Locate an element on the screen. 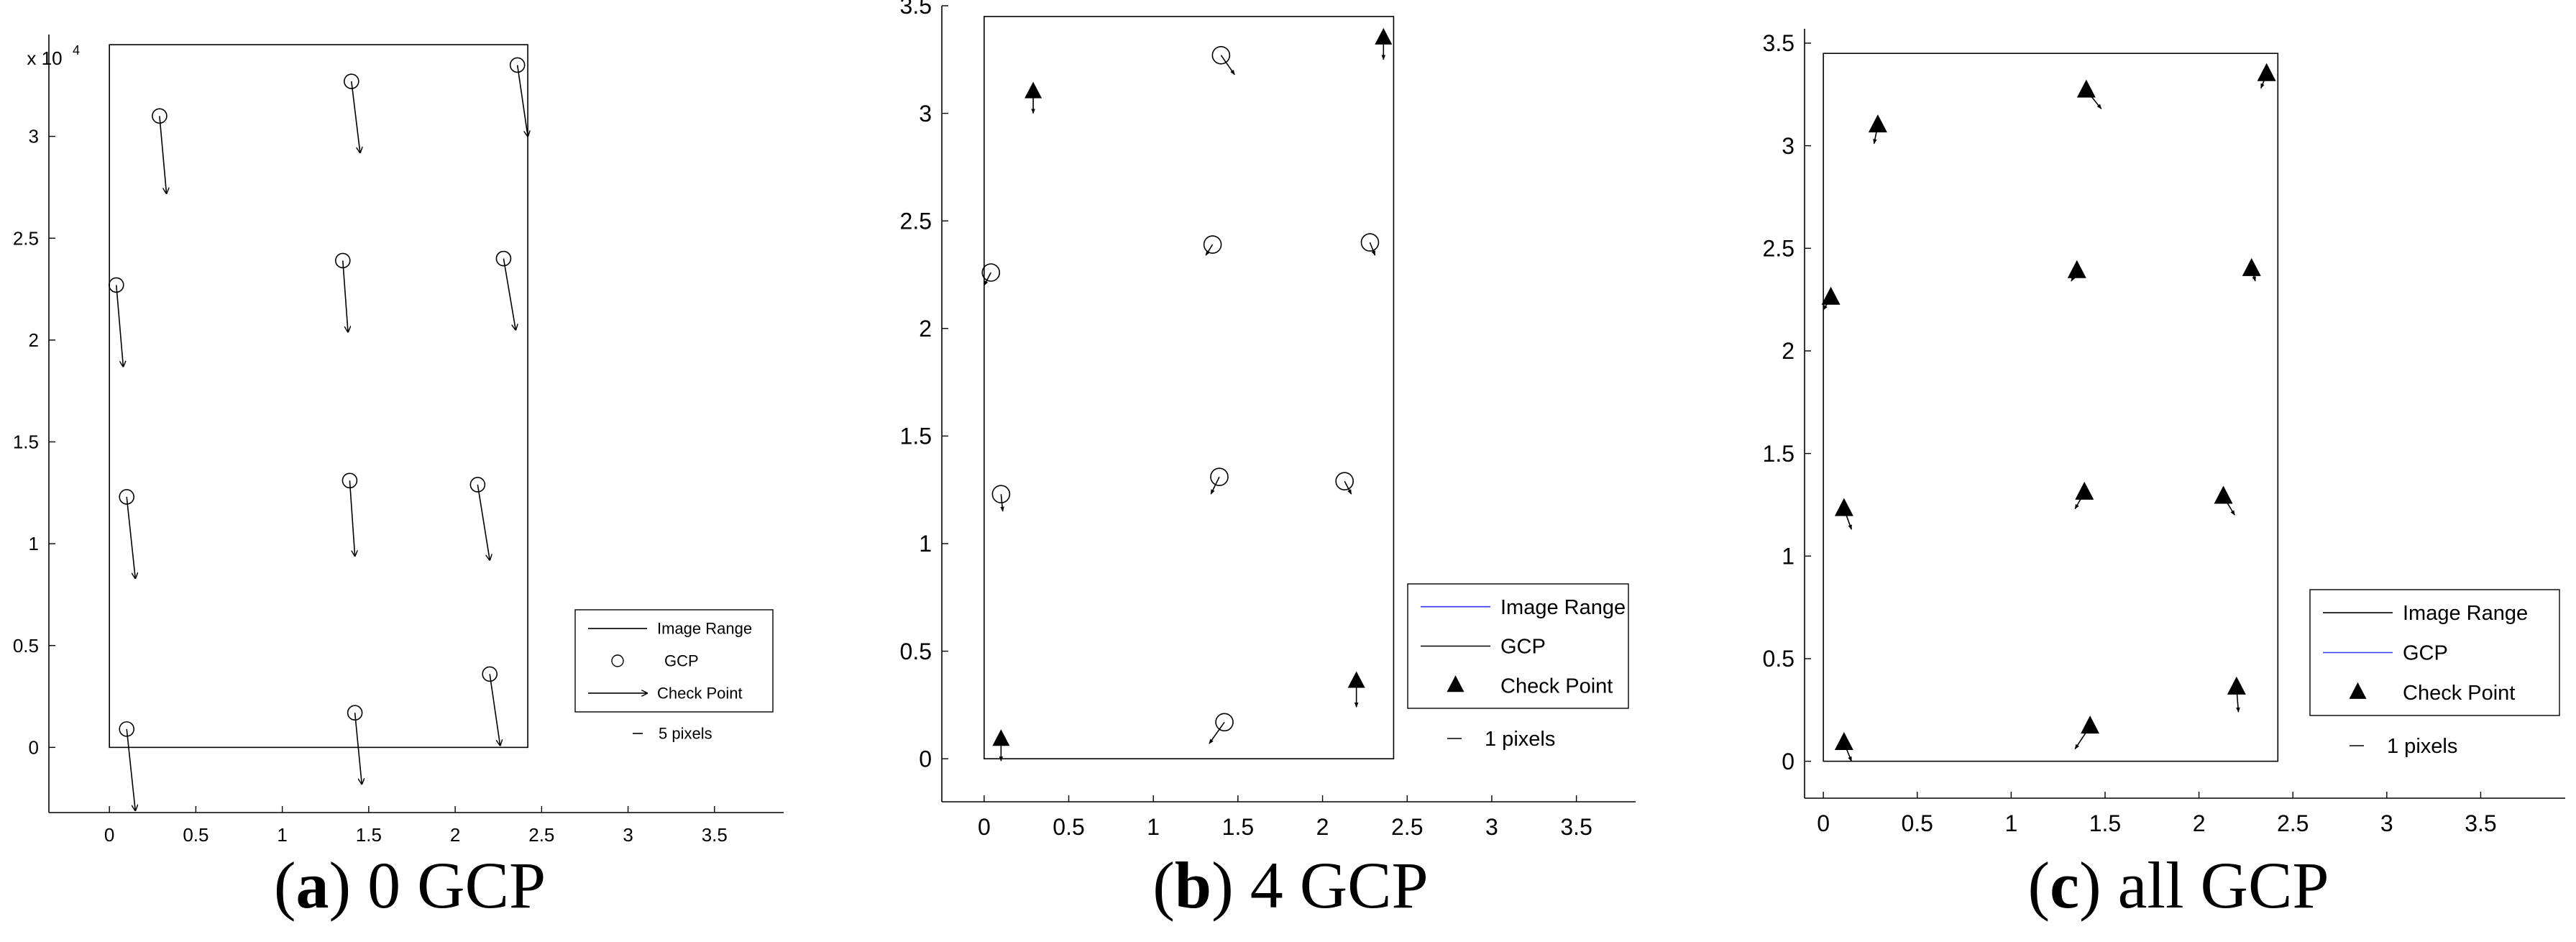  caption-panel-b: (b) 4 GCP is located at coordinates (1290, 885).